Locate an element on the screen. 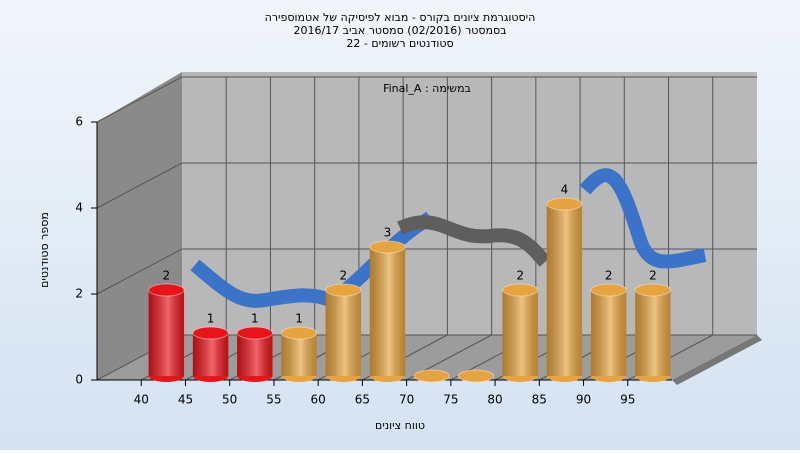 The width and height of the screenshot is (800, 454). chart-subtitle: בסמסטר (02/2016) סמסטר אביב 2016/17 is located at coordinates (399, 30).